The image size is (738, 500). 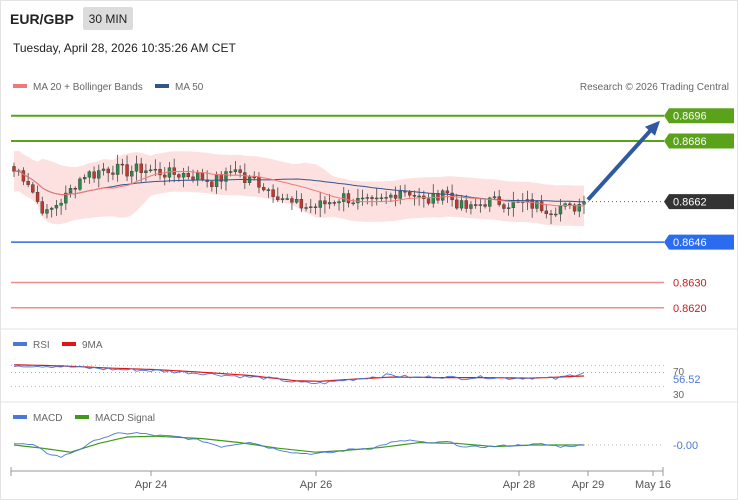 I want to click on forecast-arrow, so click(x=623, y=160).